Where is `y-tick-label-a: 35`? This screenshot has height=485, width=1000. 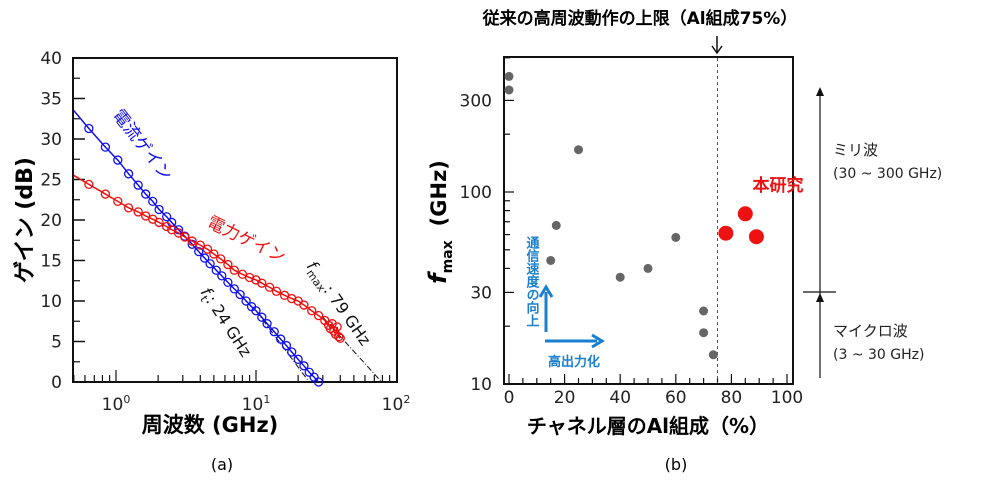
y-tick-label-a: 35 is located at coordinates (51, 100).